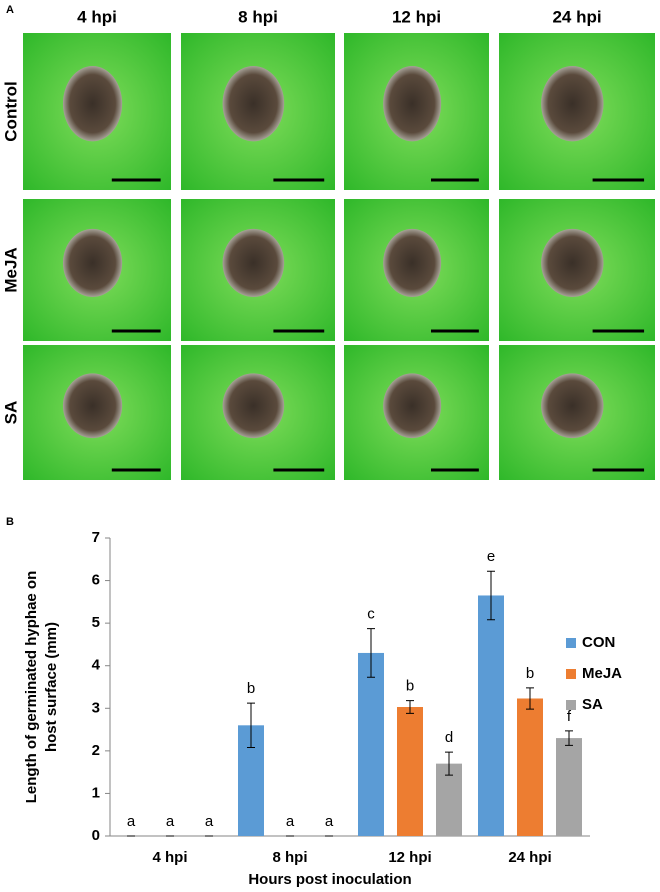 This screenshot has width=660, height=892. Describe the element at coordinates (96, 622) in the screenshot. I see `y-tick-label: 5` at that location.